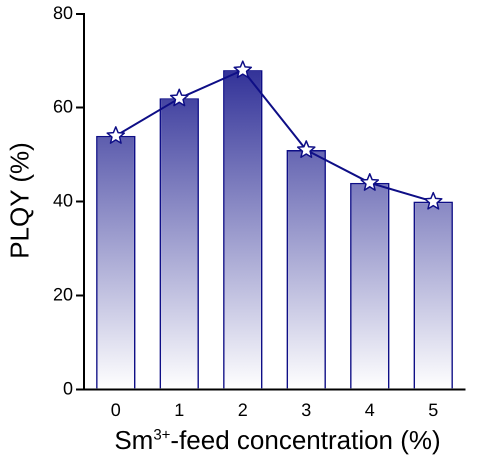  I want to click on y-tick-label: 40, so click(63, 200).